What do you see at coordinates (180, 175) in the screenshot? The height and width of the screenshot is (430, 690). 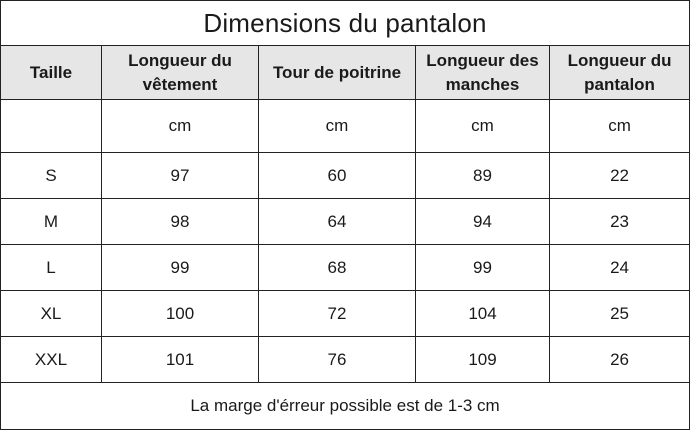 I see `value-cell: 97` at bounding box center [180, 175].